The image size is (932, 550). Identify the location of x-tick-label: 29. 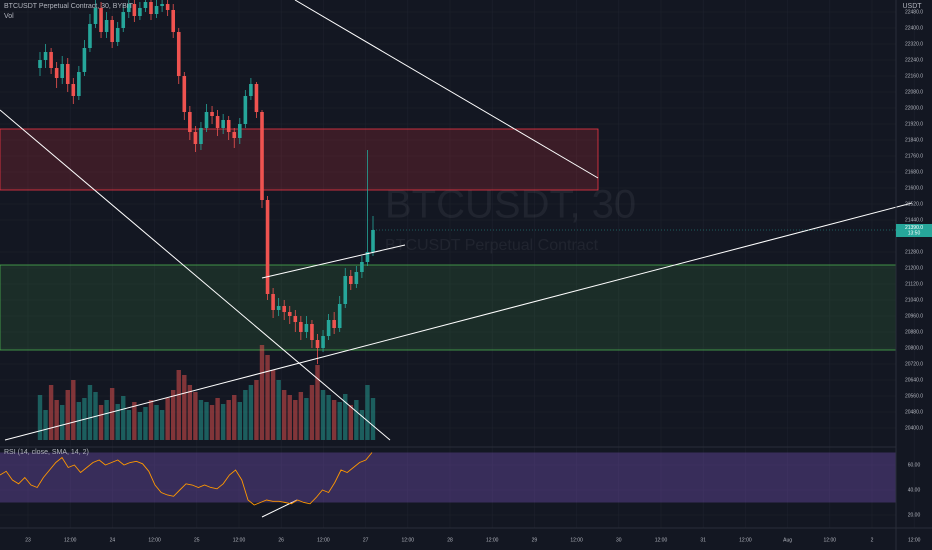
(535, 540).